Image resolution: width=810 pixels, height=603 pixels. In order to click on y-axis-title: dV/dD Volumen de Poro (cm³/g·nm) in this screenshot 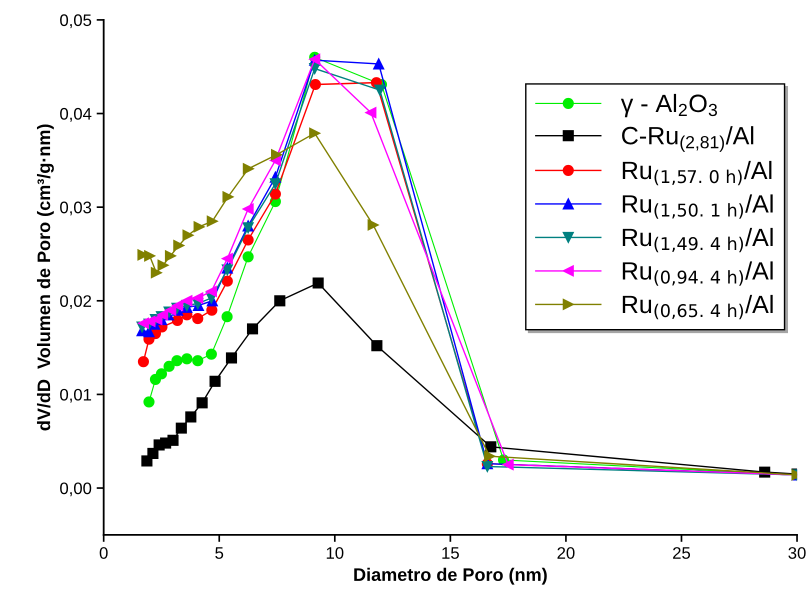, I will do `click(45, 277)`.